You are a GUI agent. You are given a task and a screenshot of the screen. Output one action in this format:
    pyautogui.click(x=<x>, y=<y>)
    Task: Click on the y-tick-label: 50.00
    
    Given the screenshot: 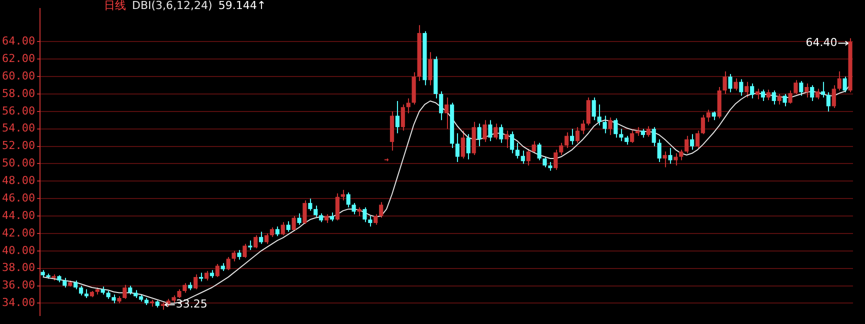 What is the action you would take?
    pyautogui.click(x=19, y=163)
    